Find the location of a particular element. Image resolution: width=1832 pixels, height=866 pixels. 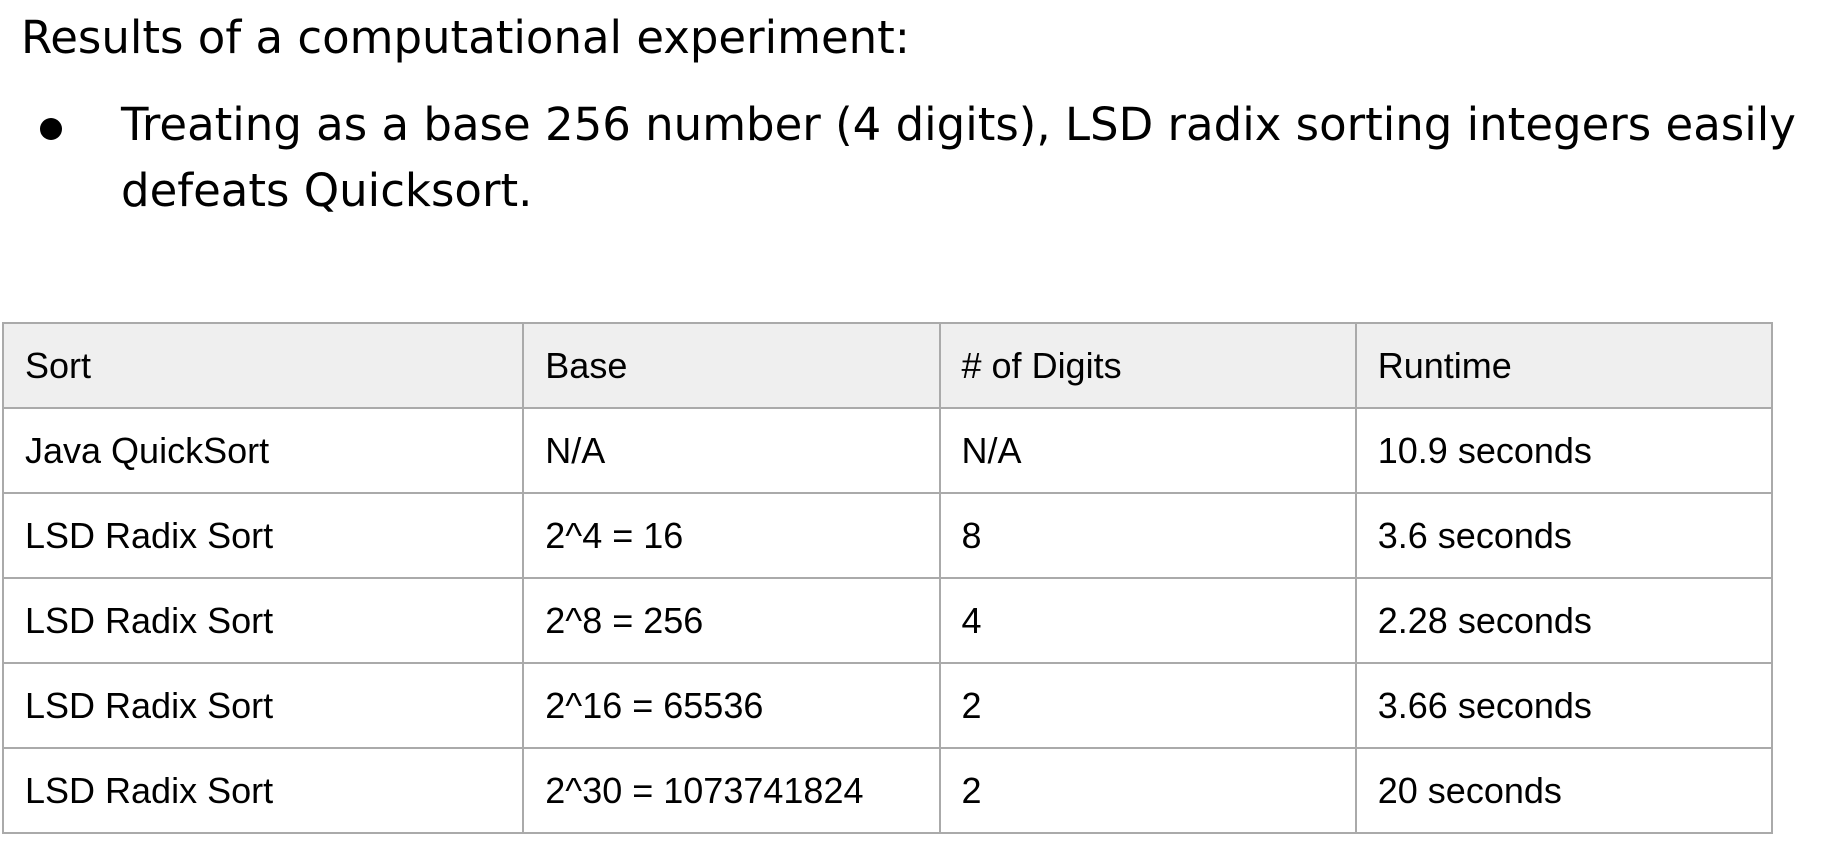

table-row: LSD Radix Sort 2^4 = 16 8 3.6 seconds is located at coordinates (887, 535).